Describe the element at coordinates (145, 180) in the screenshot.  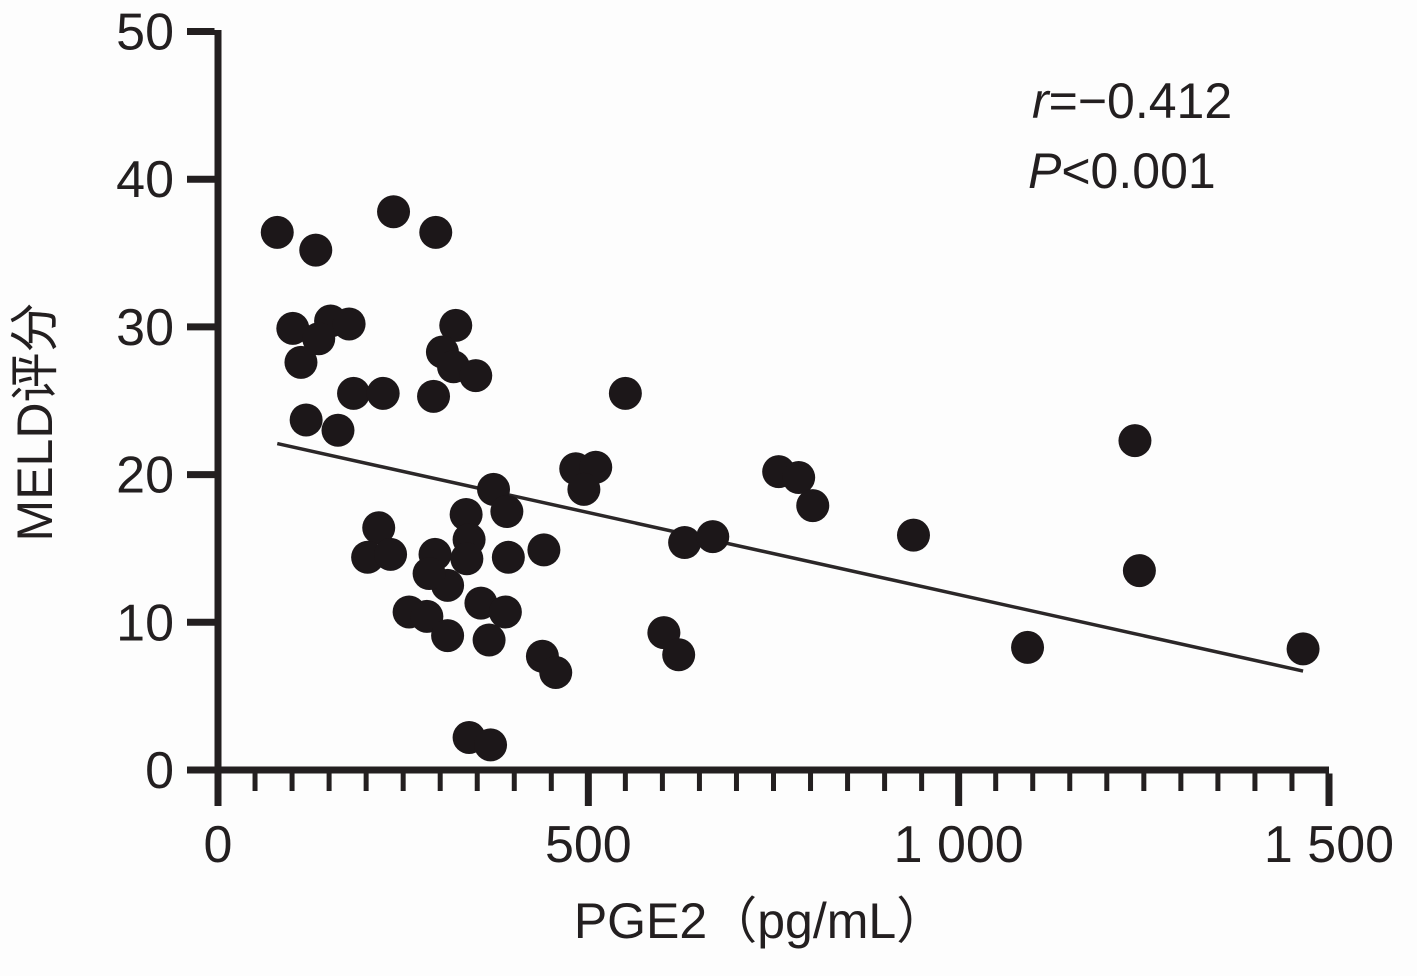
I see `y-tick-label: 40` at that location.